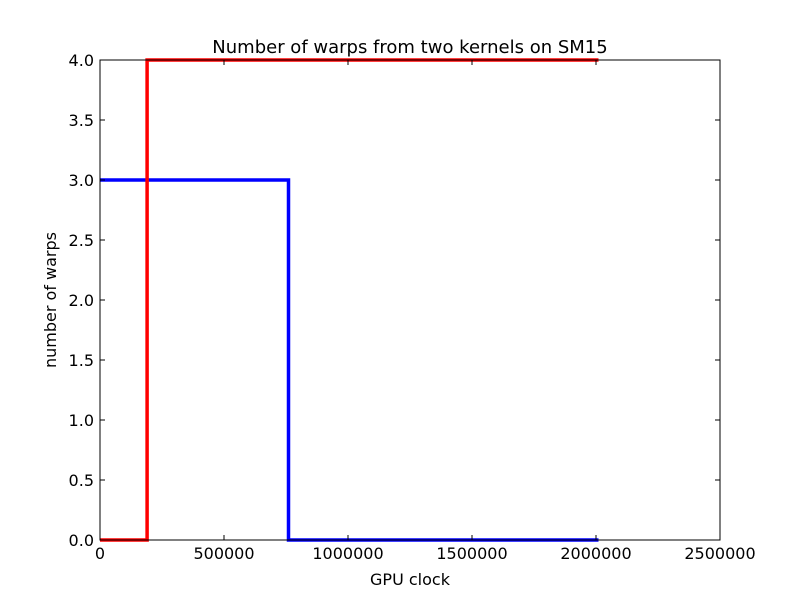  Describe the element at coordinates (100, 553) in the screenshot. I see `x-tick-label: 0` at that location.